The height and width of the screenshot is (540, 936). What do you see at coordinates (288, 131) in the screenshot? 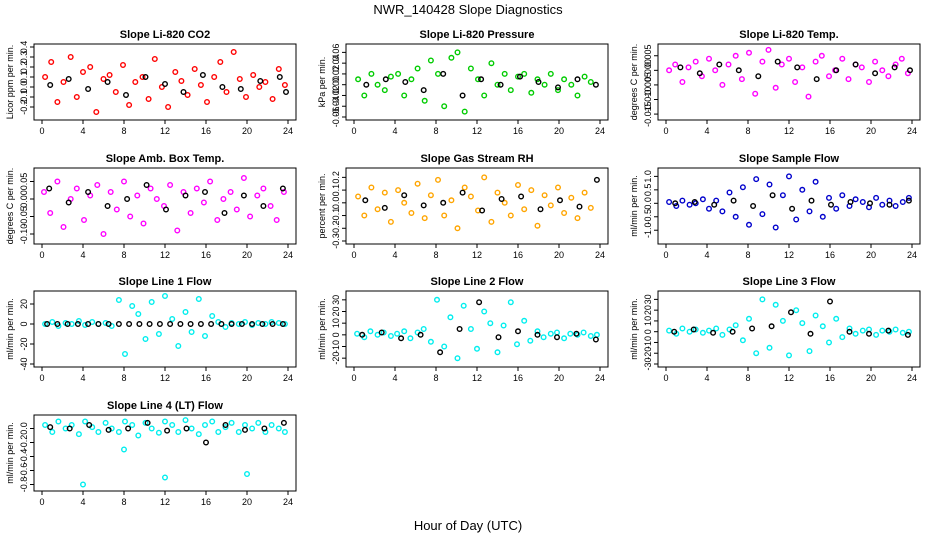
I see `x-tick-label: 24` at bounding box center [288, 131].